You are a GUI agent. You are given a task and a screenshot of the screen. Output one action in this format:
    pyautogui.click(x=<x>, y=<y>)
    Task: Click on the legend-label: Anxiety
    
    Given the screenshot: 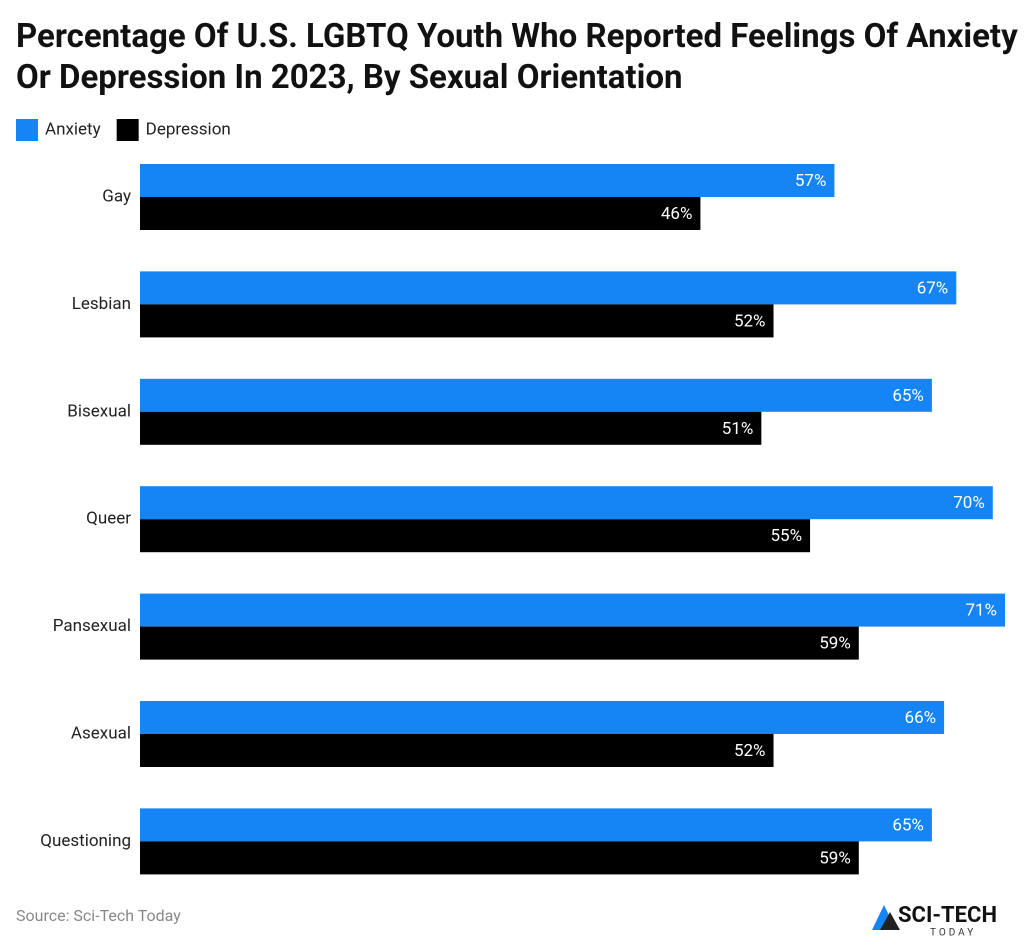 What is the action you would take?
    pyautogui.click(x=73, y=129)
    